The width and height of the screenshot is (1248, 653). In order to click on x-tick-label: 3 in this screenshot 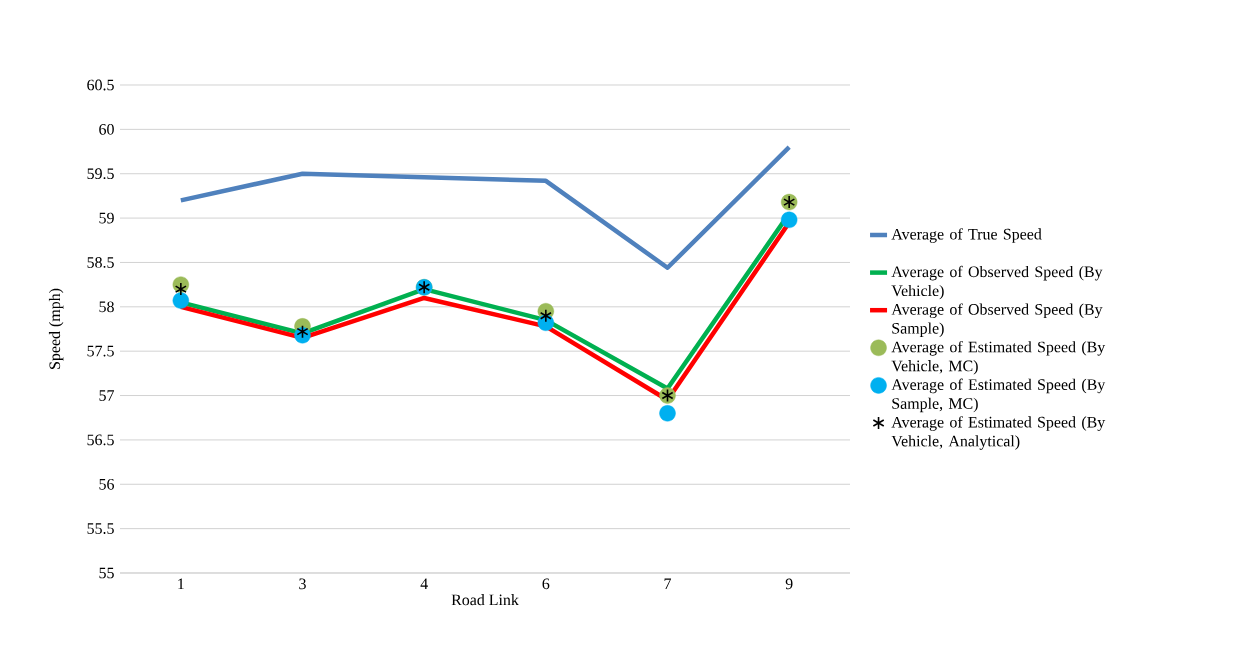, I will do `click(302, 584)`.